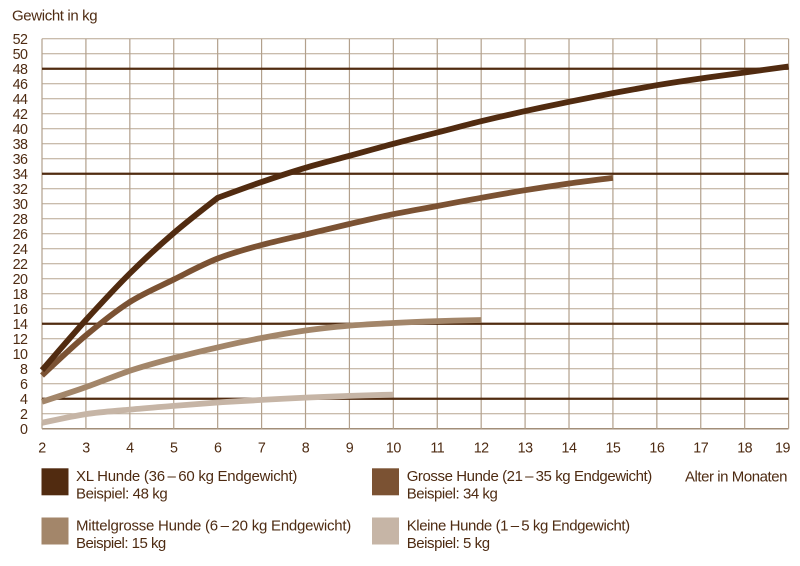  Describe the element at coordinates (20, 145) in the screenshot. I see `svg-text: 38` at that location.